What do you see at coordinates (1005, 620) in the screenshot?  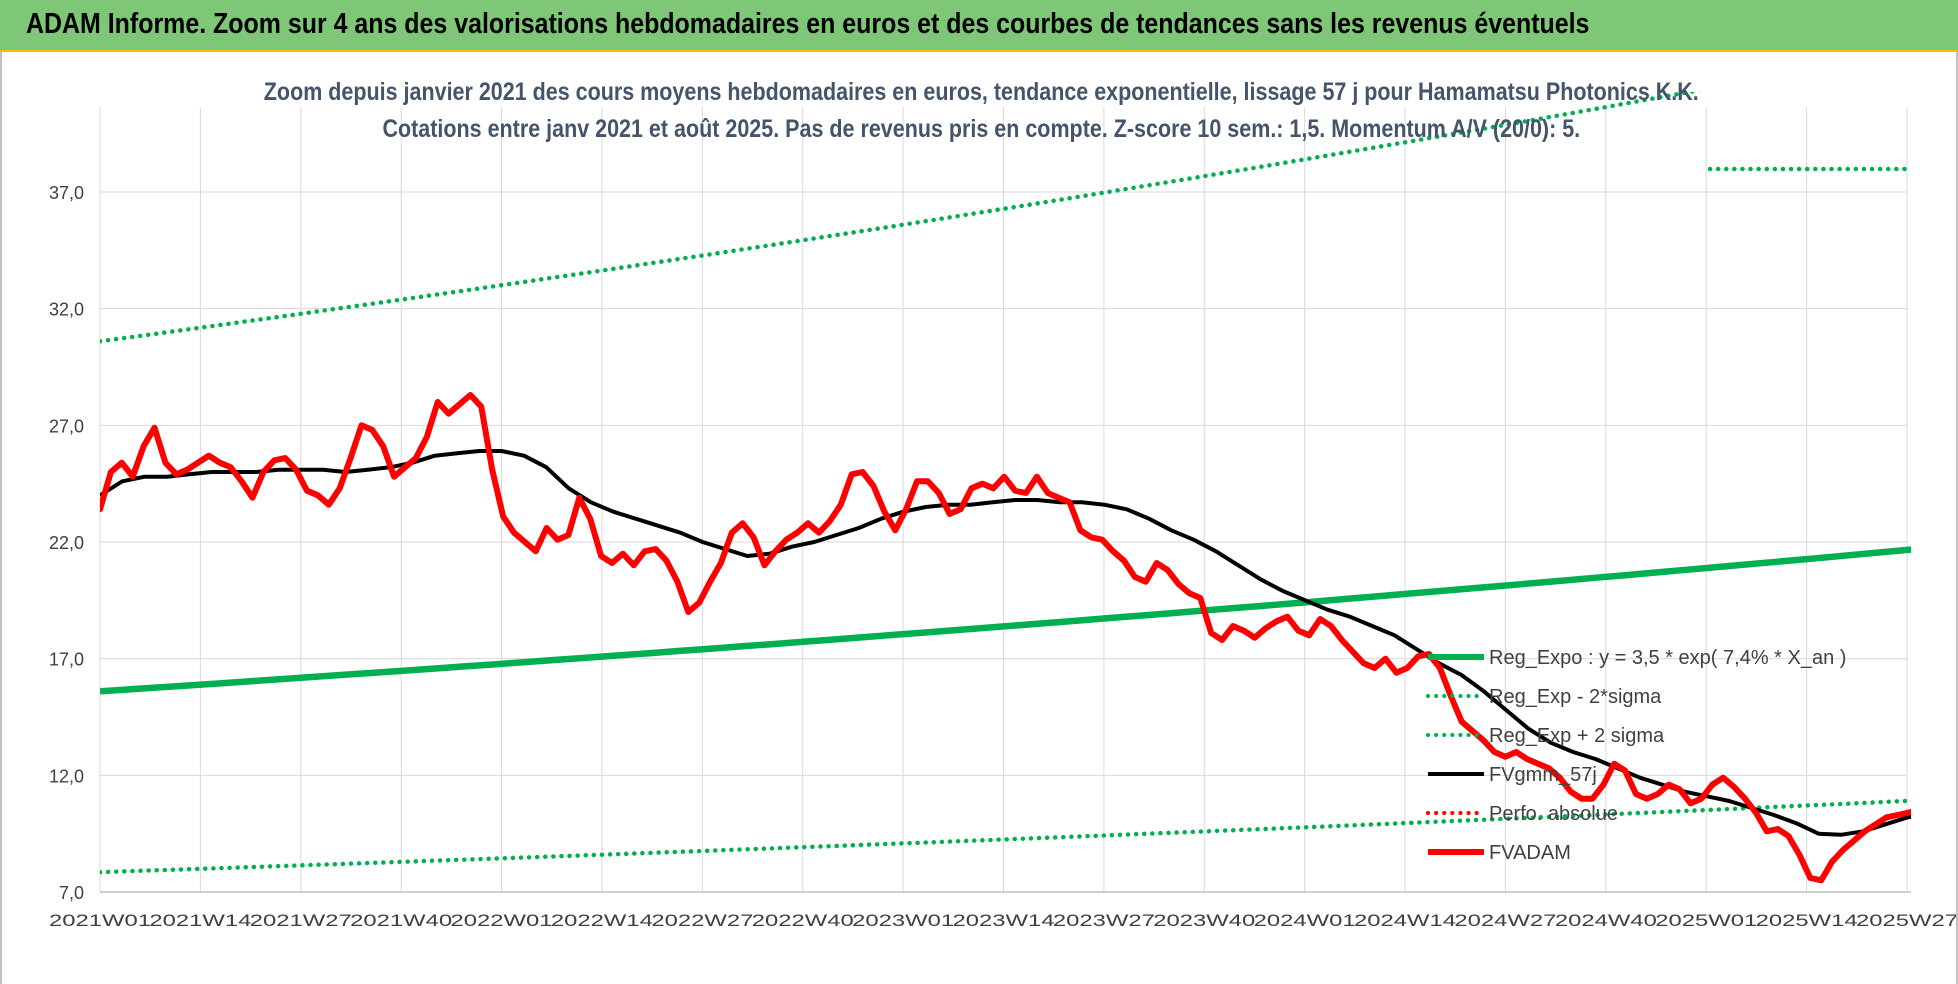 I see `reg-expo-line` at bounding box center [1005, 620].